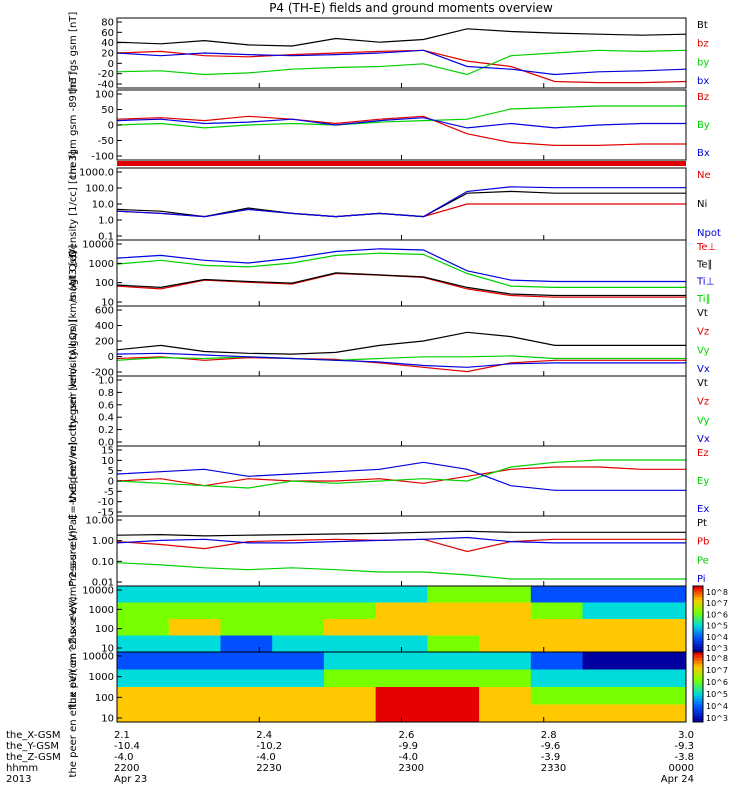  I want to click on y-tick-label: 0.2, so click(106, 430).